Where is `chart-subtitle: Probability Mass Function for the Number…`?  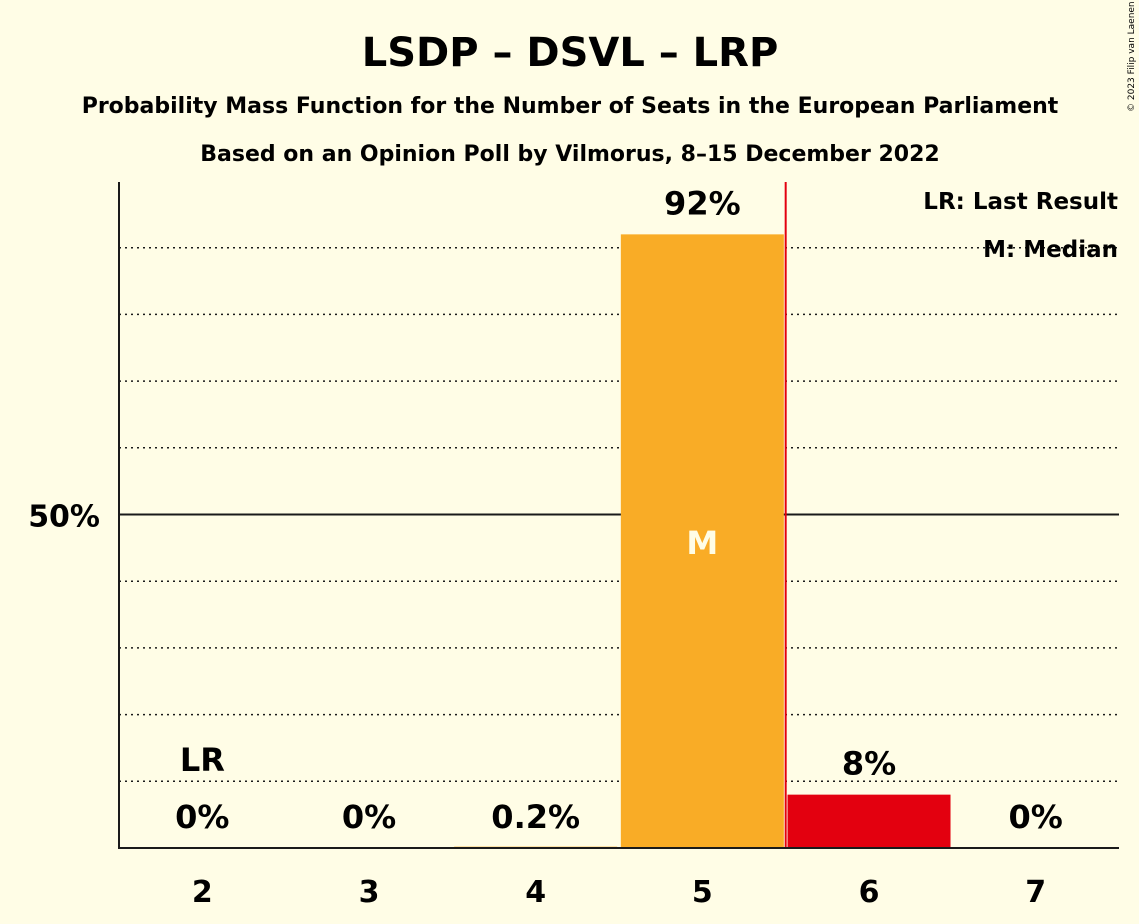 chart-subtitle: Probability Mass Function for the Number… is located at coordinates (570, 106).